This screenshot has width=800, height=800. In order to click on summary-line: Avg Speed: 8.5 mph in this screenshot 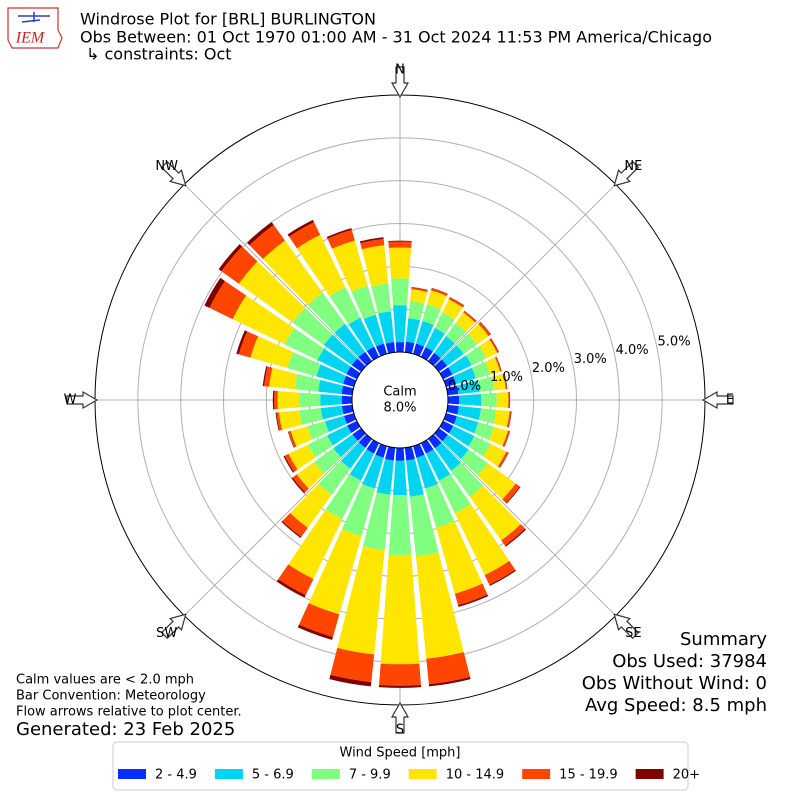, I will do `click(676, 705)`.